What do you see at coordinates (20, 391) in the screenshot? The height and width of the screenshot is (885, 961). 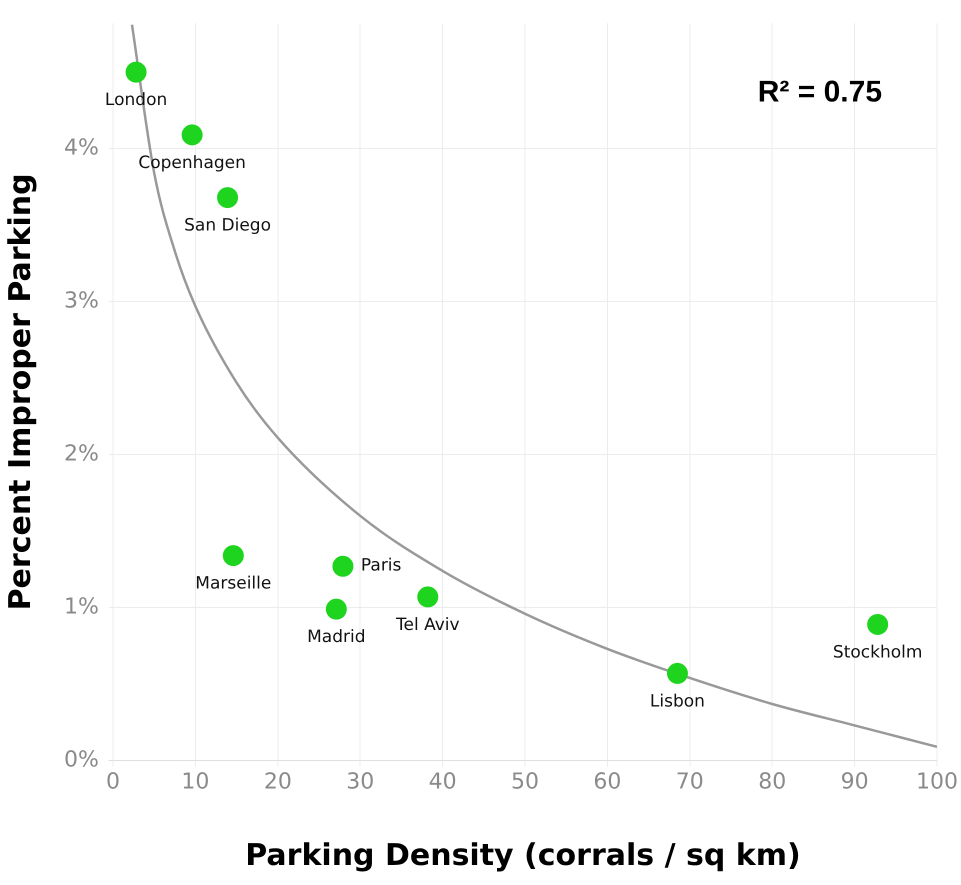 I see `y-axis-title: Percent Improper Parking` at bounding box center [20, 391].